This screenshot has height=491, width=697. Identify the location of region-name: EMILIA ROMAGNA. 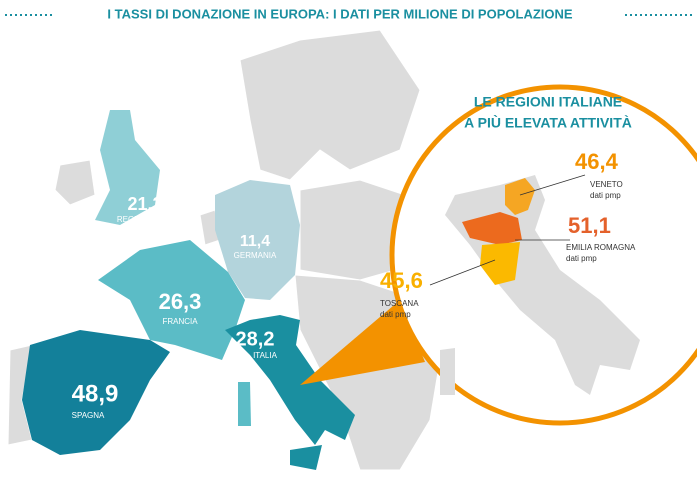
(601, 247).